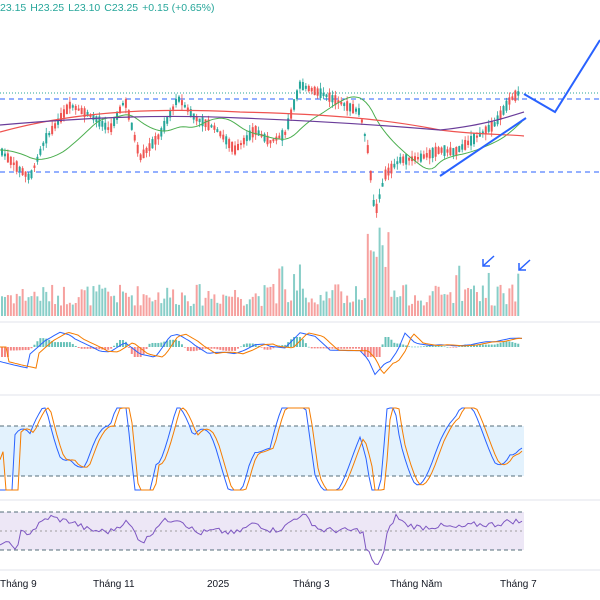  I want to click on ma-mid-line, so click(262, 121).